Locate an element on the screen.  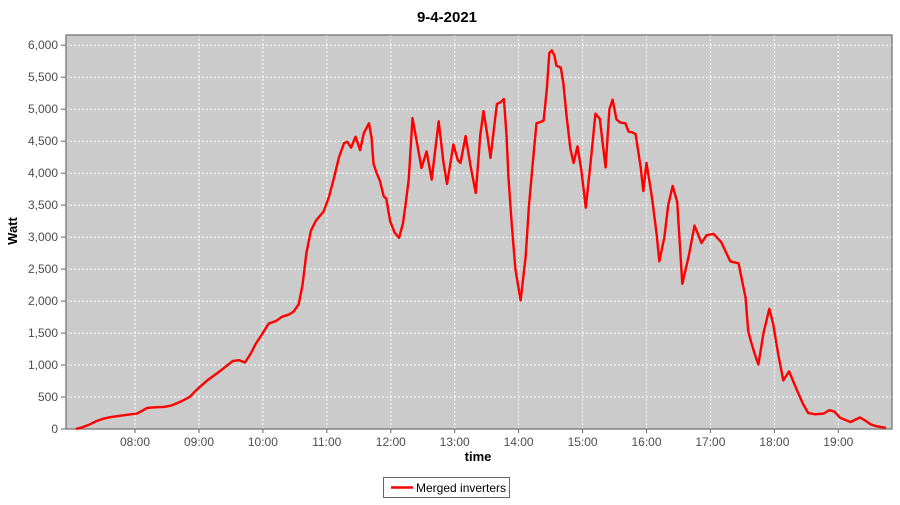
y-tick-label: 2,000 is located at coordinates (43, 301).